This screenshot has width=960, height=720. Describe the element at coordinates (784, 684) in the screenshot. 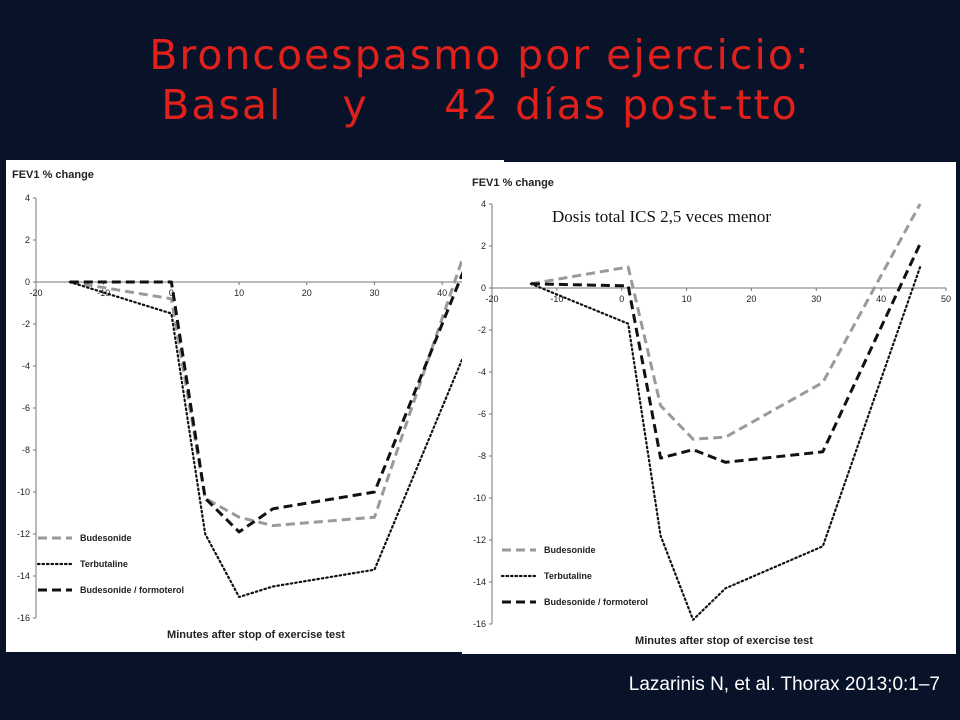

I see `citation: Lazarinis N, et al. Thorax 2013;0:1–7` at that location.